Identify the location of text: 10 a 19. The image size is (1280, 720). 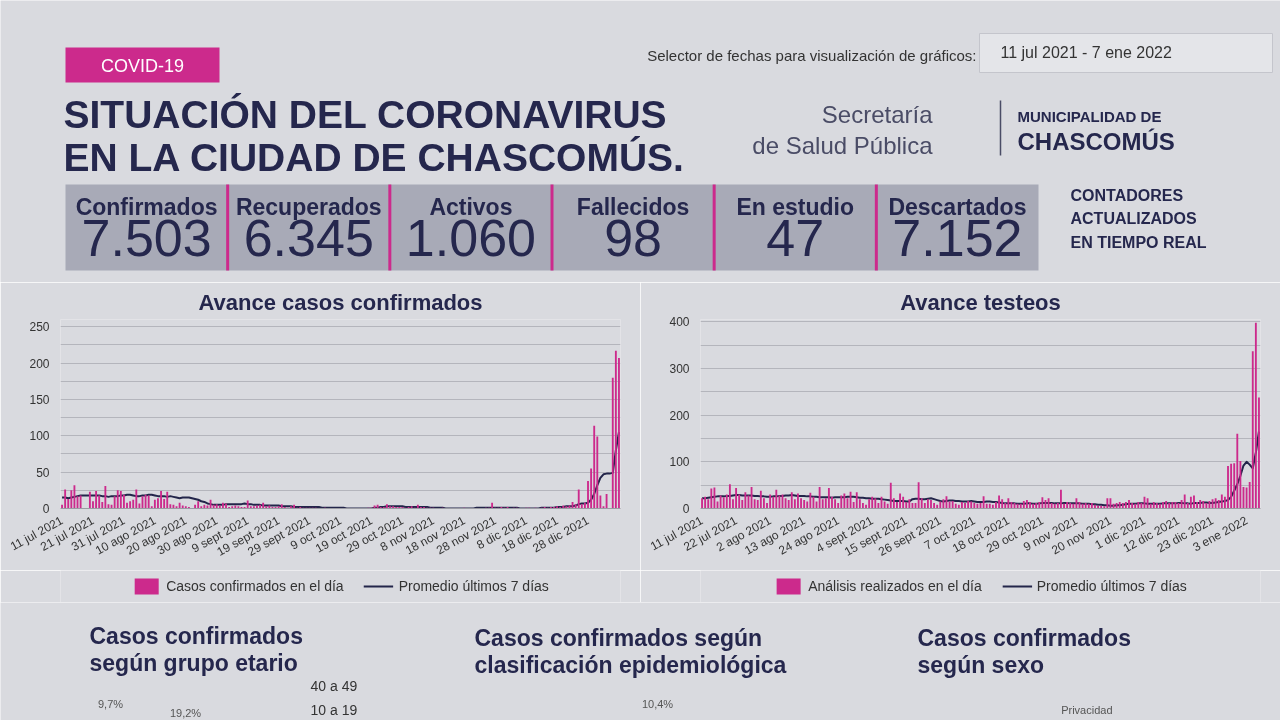
(334, 709).